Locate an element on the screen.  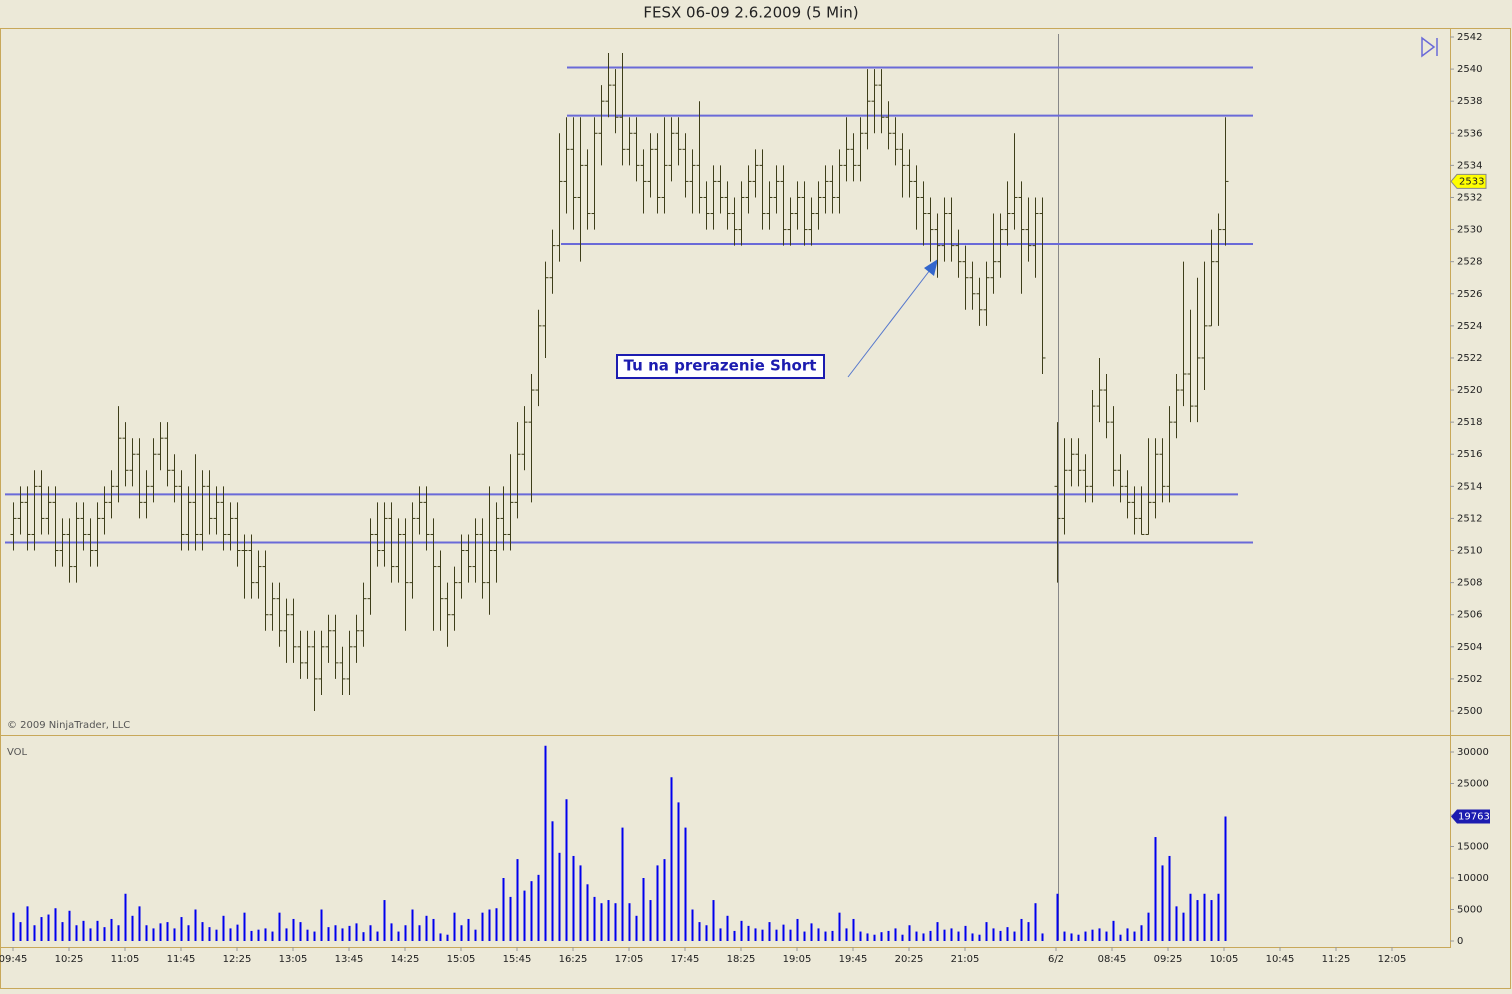
y-tick-label: 2500 is located at coordinates (1469, 711).